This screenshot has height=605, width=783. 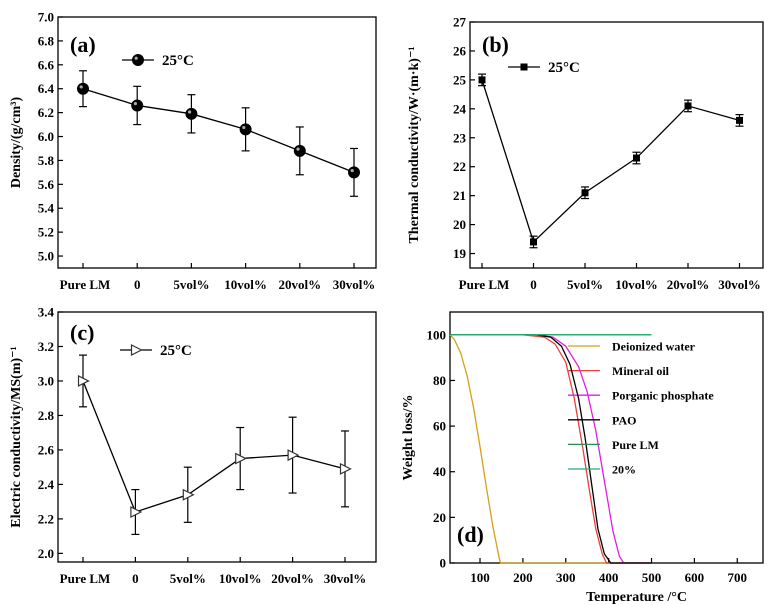 I want to click on x-tick-label: 300, so click(x=566, y=577).